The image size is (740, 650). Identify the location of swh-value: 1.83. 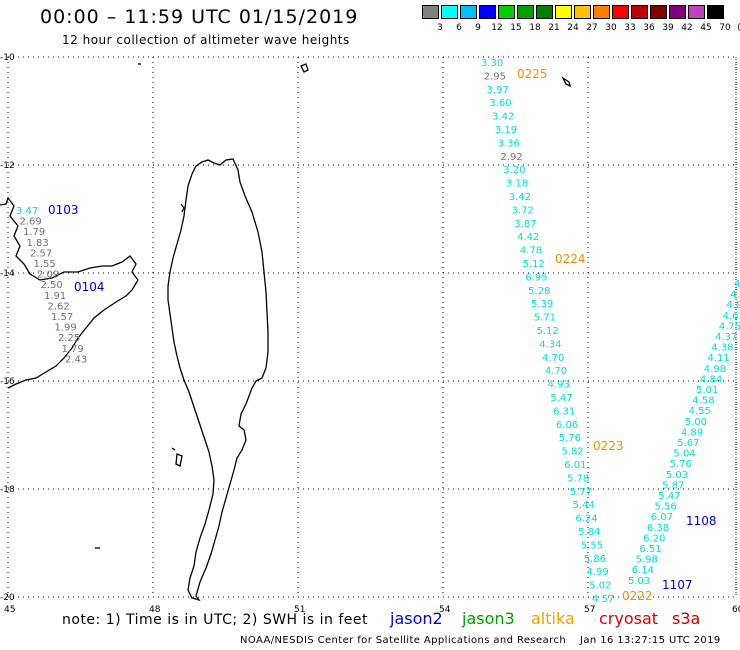
(38, 243).